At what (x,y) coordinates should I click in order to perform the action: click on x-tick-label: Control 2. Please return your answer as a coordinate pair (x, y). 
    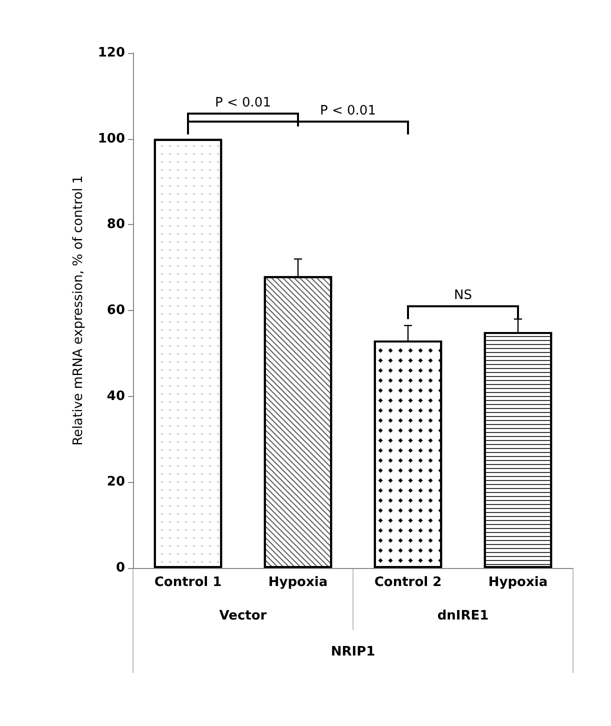
    Looking at the image, I should click on (408, 582).